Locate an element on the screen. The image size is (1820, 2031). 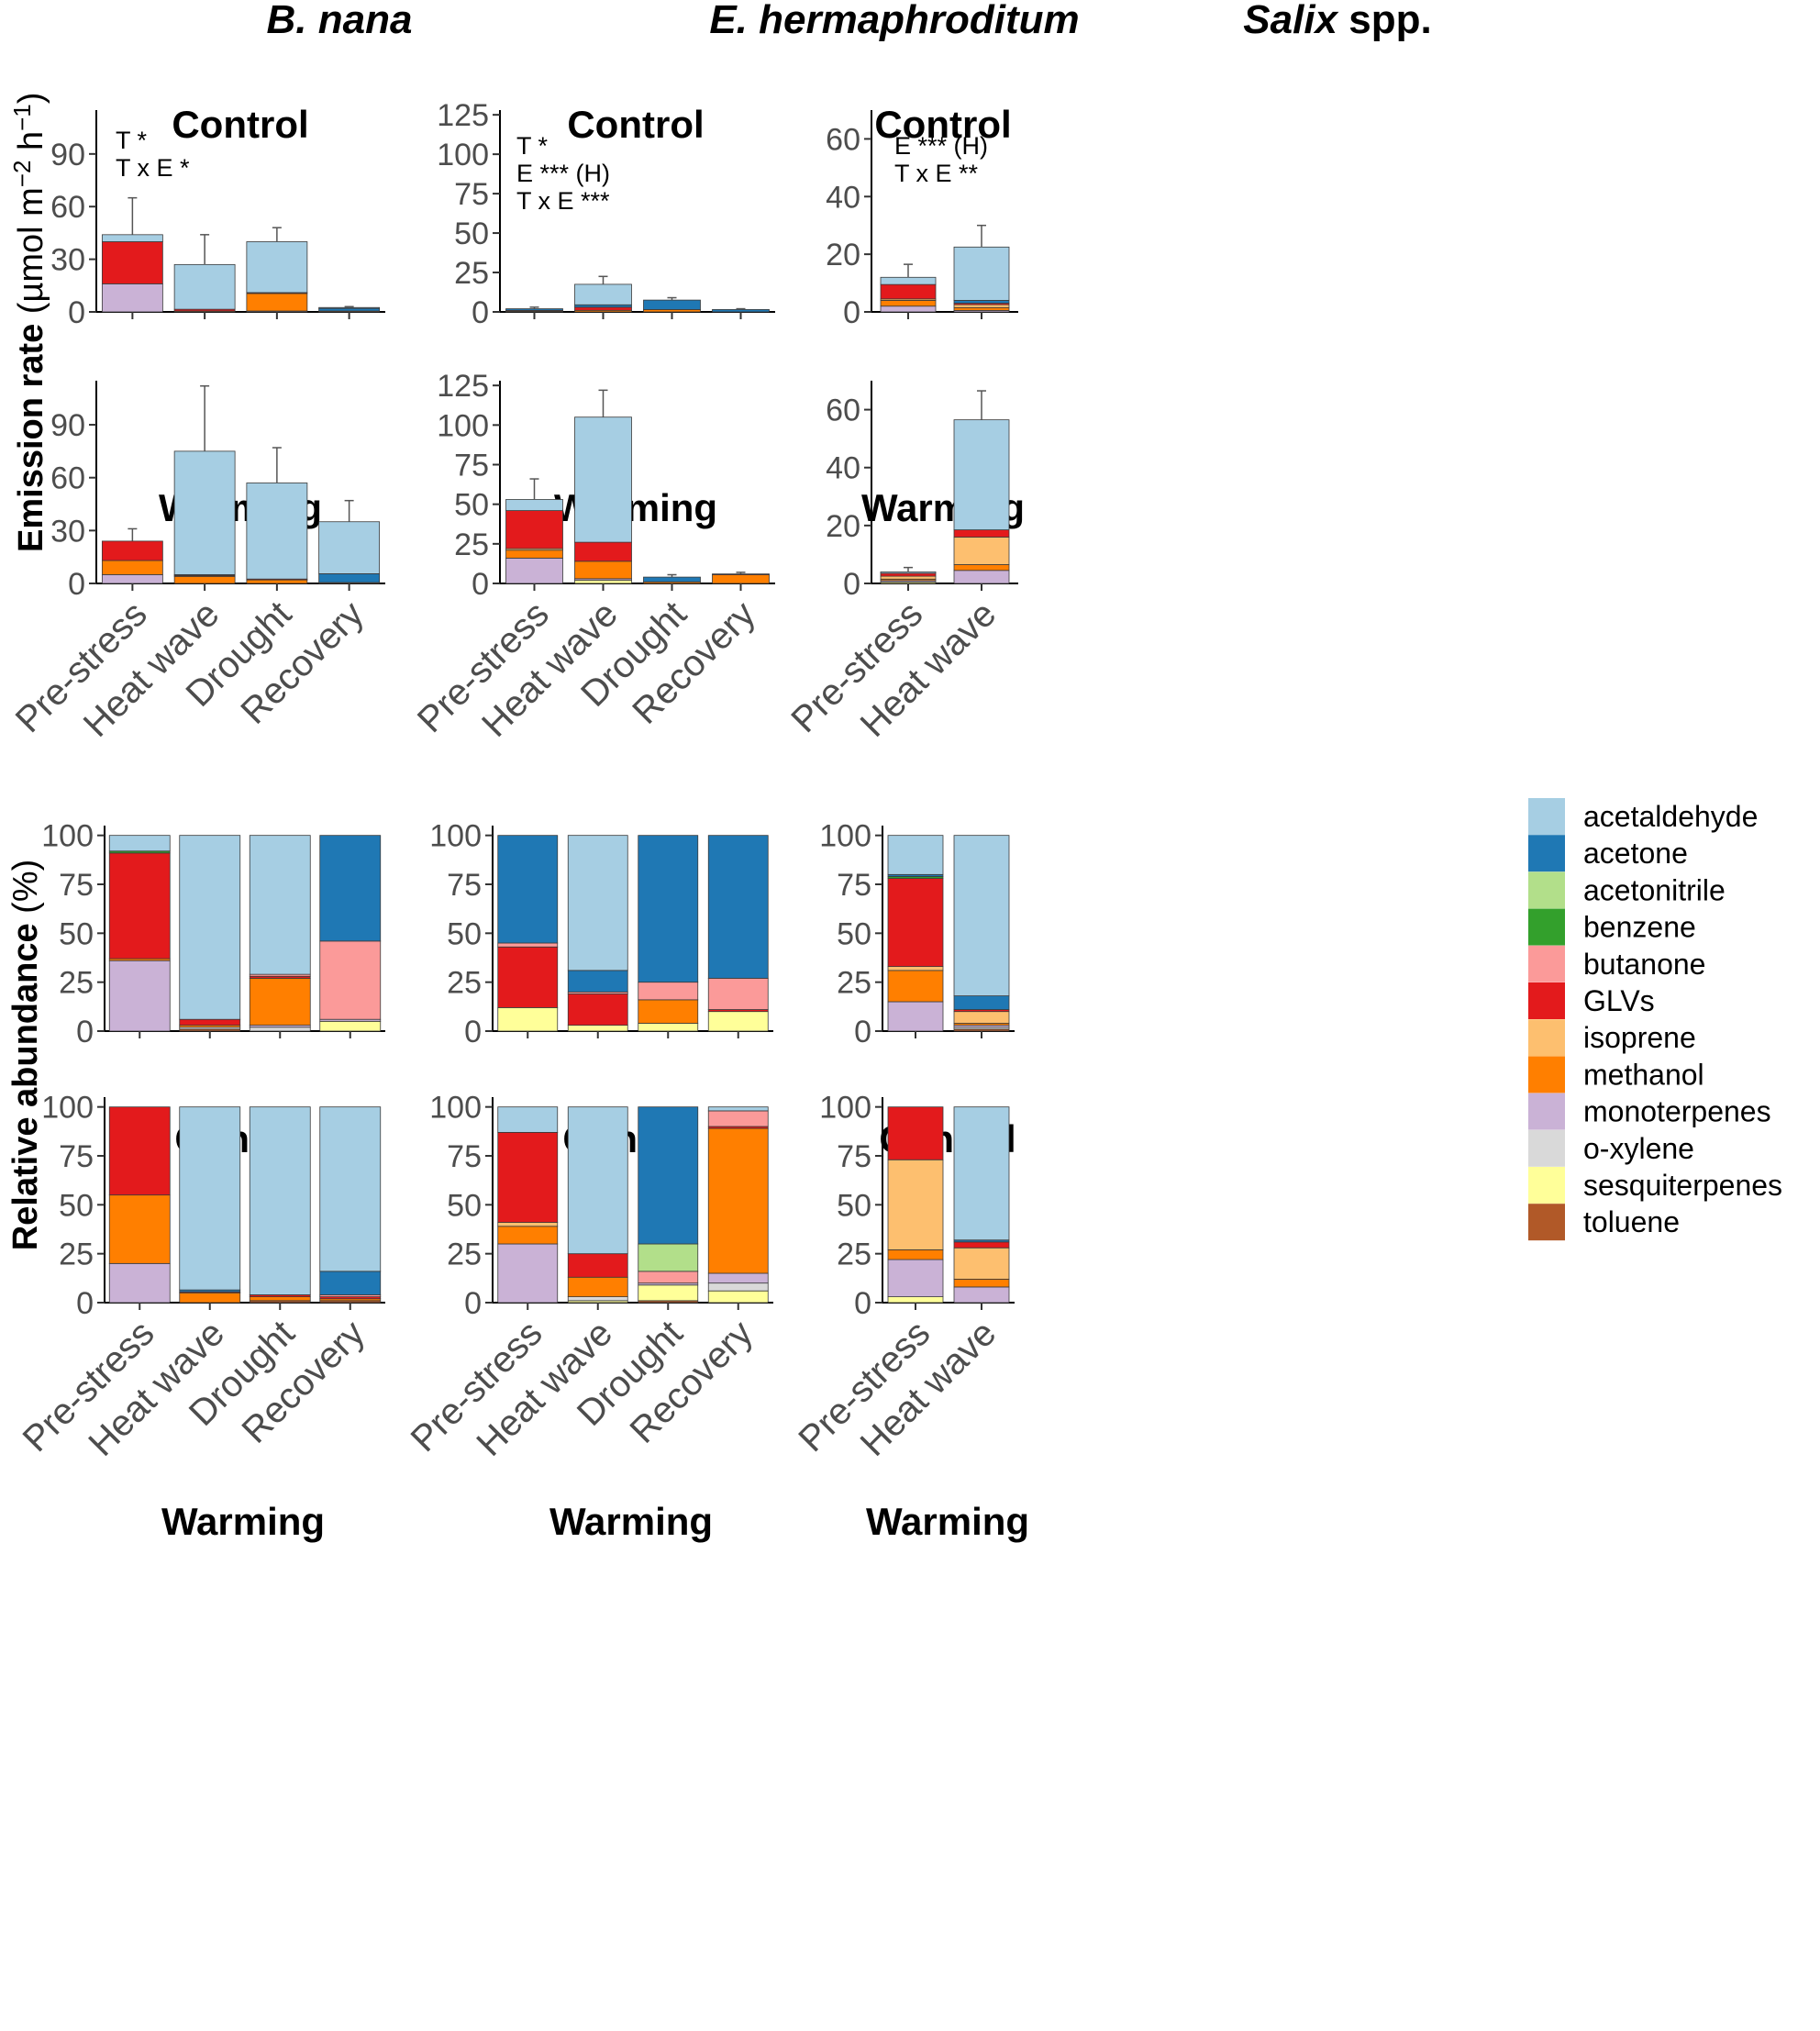
panel-bnana-control-emission: 0 30 60 90 T *T x E * is located at coordinates (217, 220).